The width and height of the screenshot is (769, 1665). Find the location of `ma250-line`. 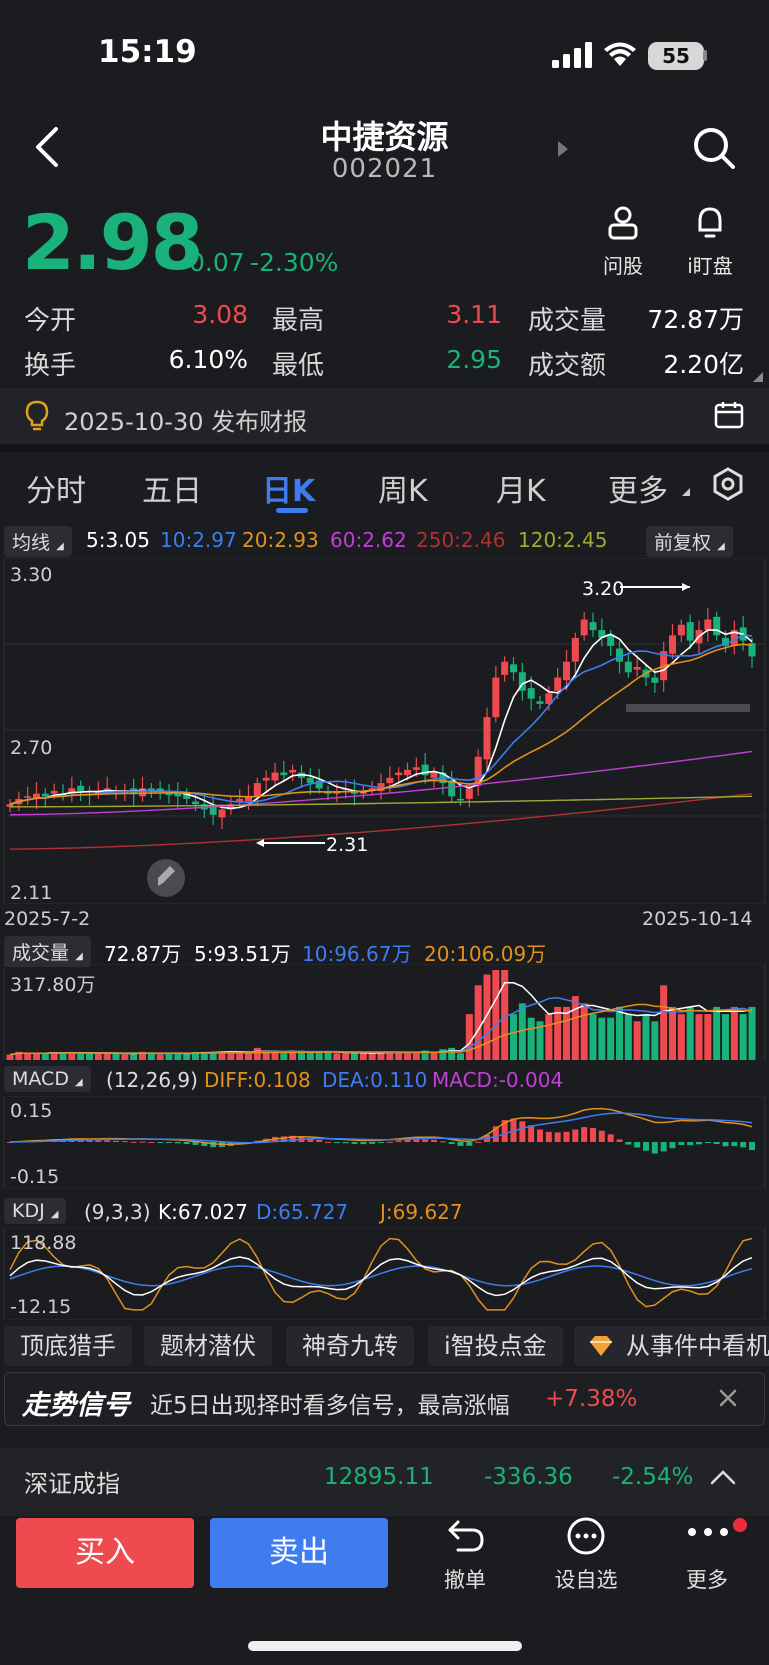

ma250-line is located at coordinates (381, 821).